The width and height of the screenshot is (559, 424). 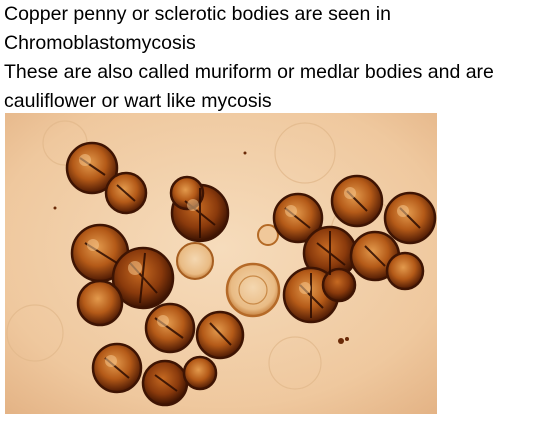 What do you see at coordinates (228, 271) in the screenshot?
I see `pale-cells` at bounding box center [228, 271].